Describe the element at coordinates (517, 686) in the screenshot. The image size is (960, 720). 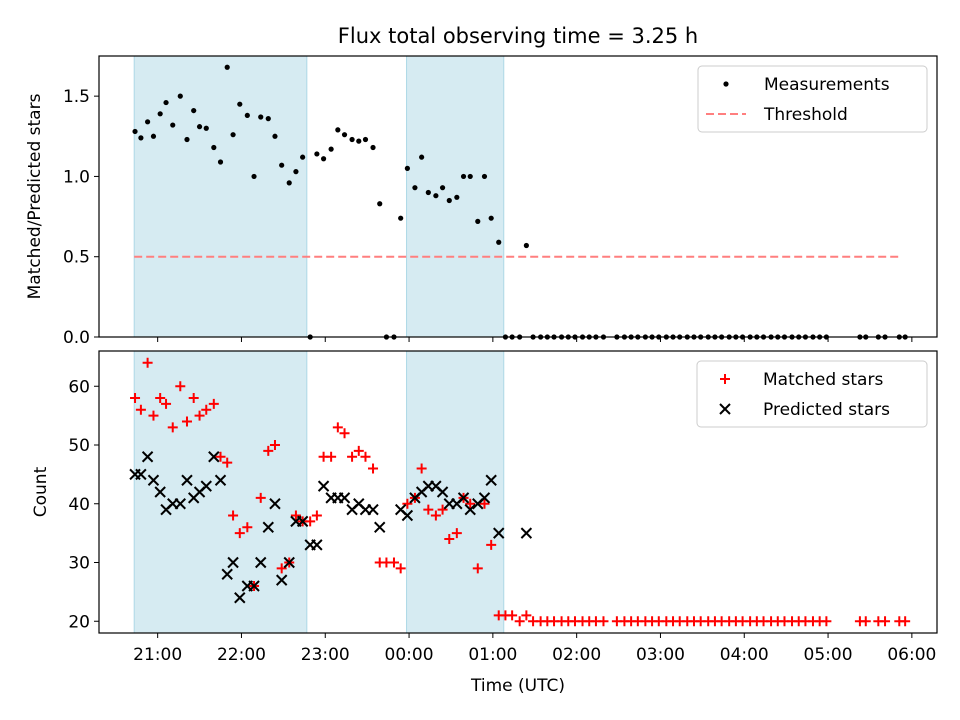
I see `x-axis-label: Time (UTC)` at that location.